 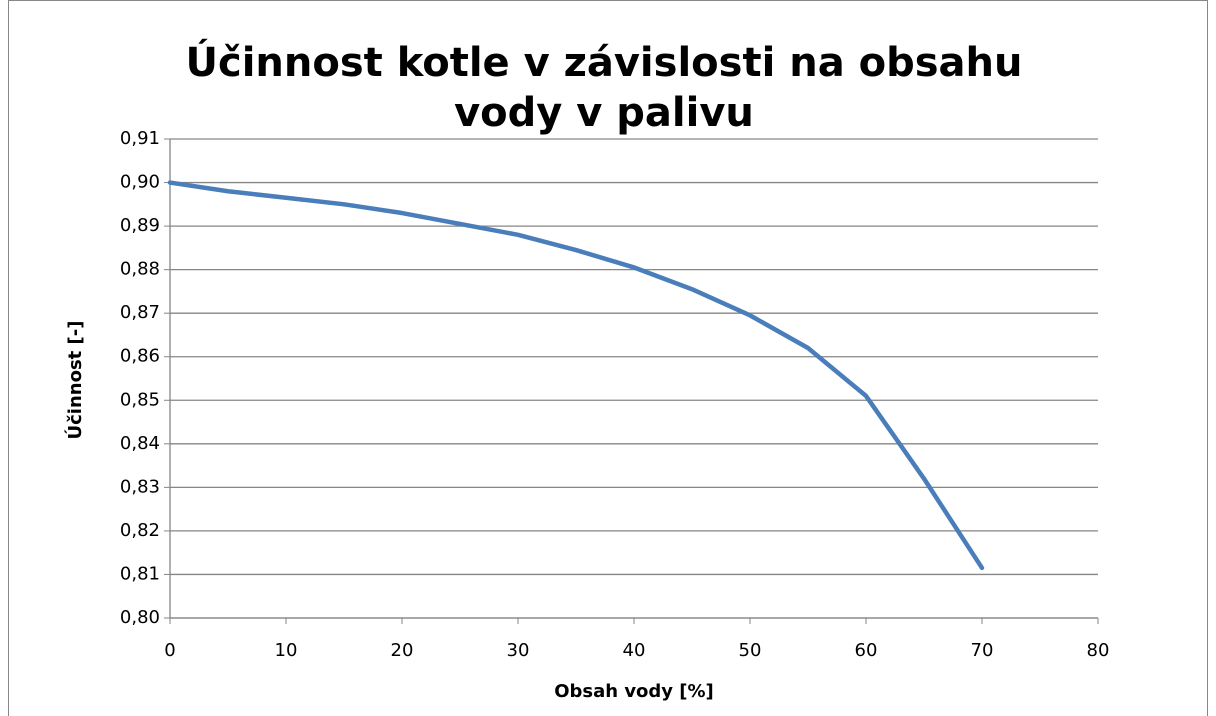 What do you see at coordinates (140, 182) in the screenshot?
I see `y-tick-label: 0,90` at bounding box center [140, 182].